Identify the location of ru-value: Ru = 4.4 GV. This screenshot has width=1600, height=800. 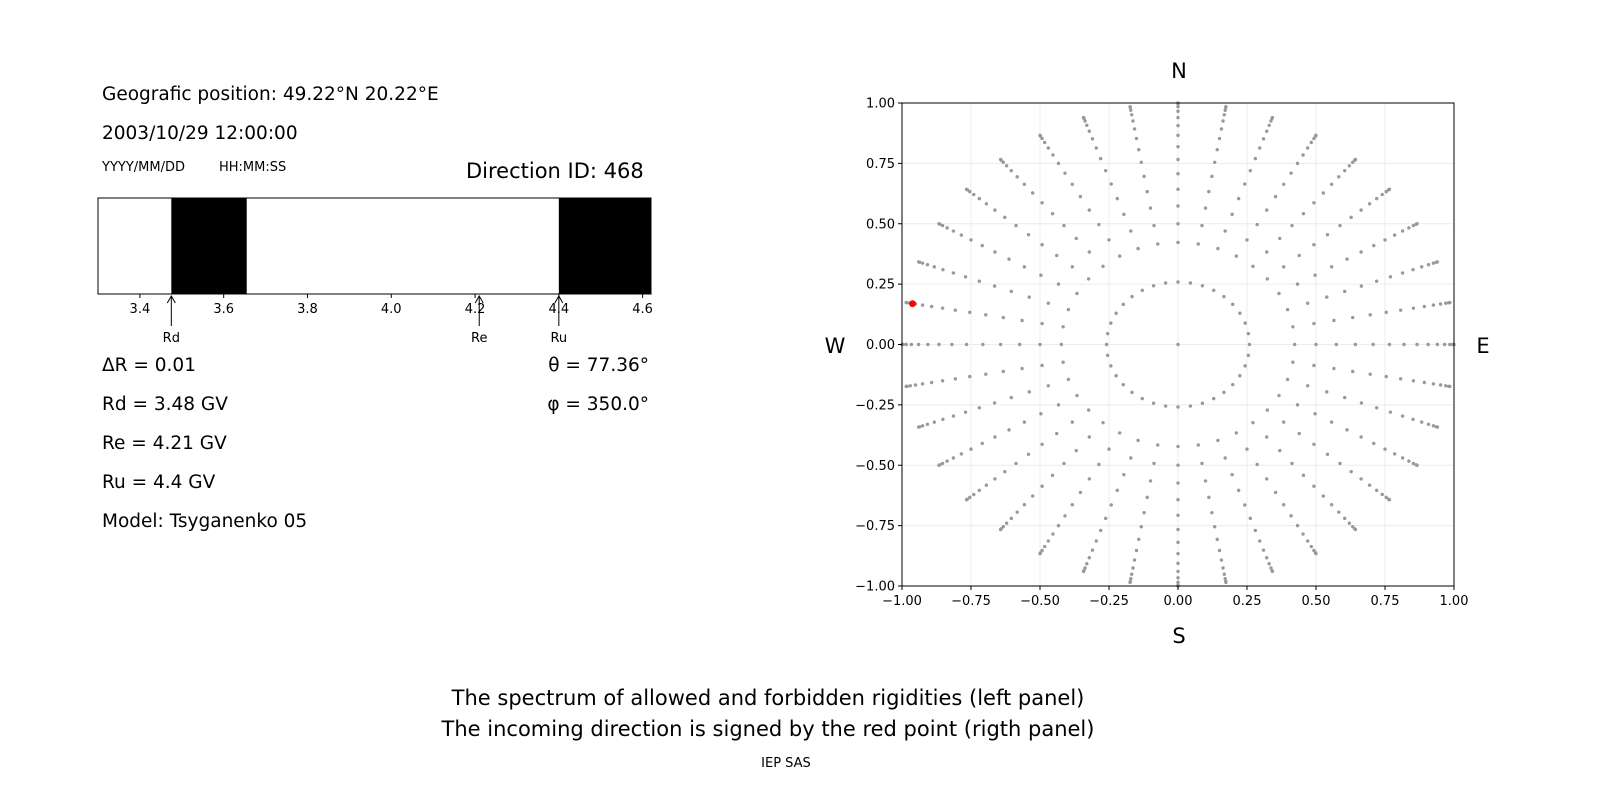
(159, 482).